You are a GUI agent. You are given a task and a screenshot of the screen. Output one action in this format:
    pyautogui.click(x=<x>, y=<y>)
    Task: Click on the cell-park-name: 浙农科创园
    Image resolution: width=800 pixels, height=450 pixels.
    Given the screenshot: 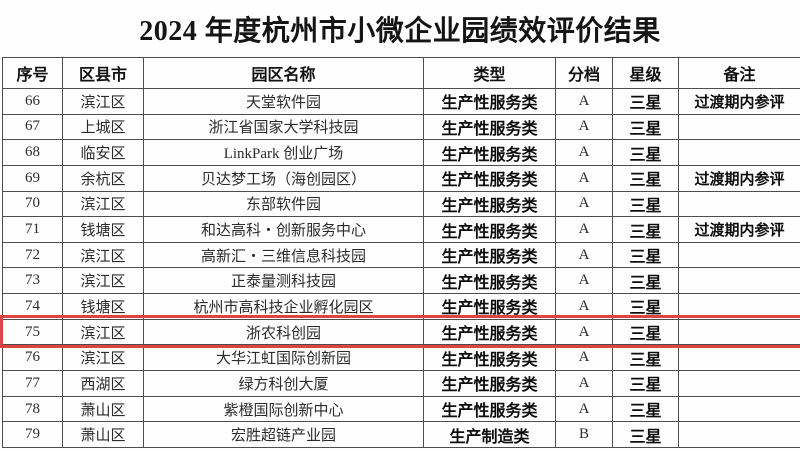 What is the action you would take?
    pyautogui.click(x=283, y=332)
    